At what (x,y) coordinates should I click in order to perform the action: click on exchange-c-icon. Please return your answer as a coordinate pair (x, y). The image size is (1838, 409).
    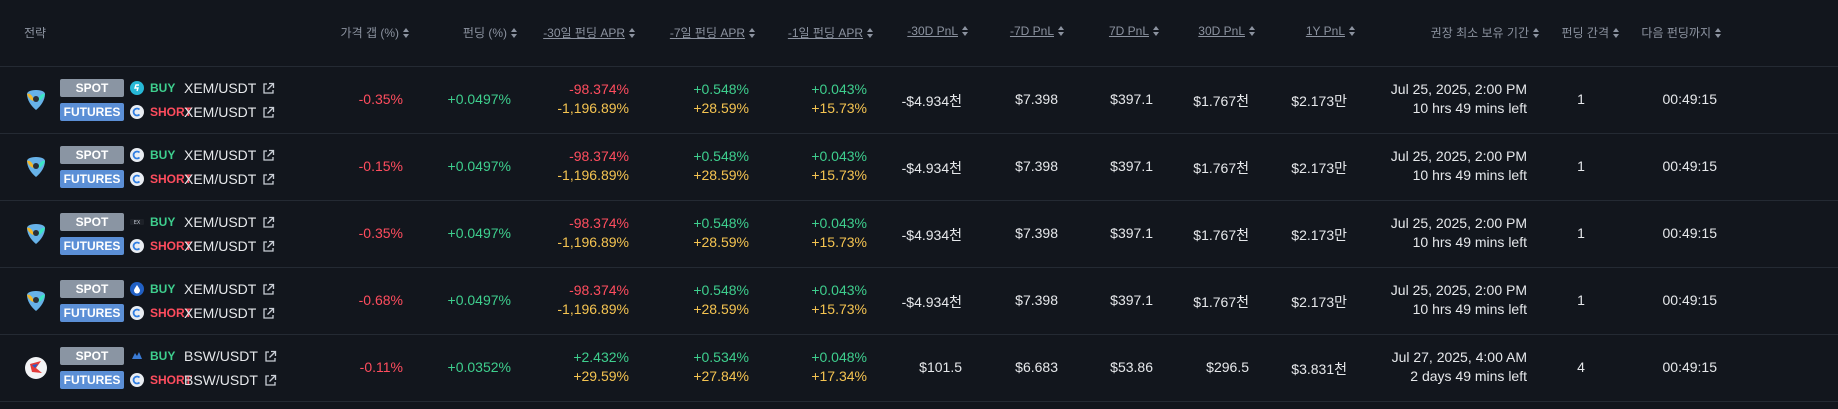
    Looking at the image, I should click on (137, 155).